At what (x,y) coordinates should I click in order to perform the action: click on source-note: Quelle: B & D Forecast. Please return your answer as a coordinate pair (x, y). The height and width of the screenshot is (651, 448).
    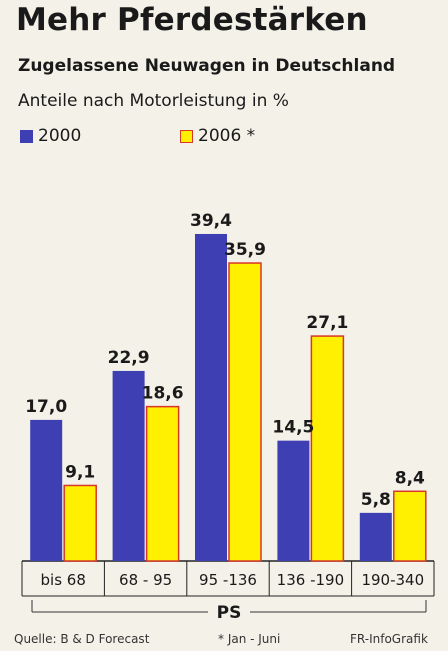
    Looking at the image, I should click on (82, 639).